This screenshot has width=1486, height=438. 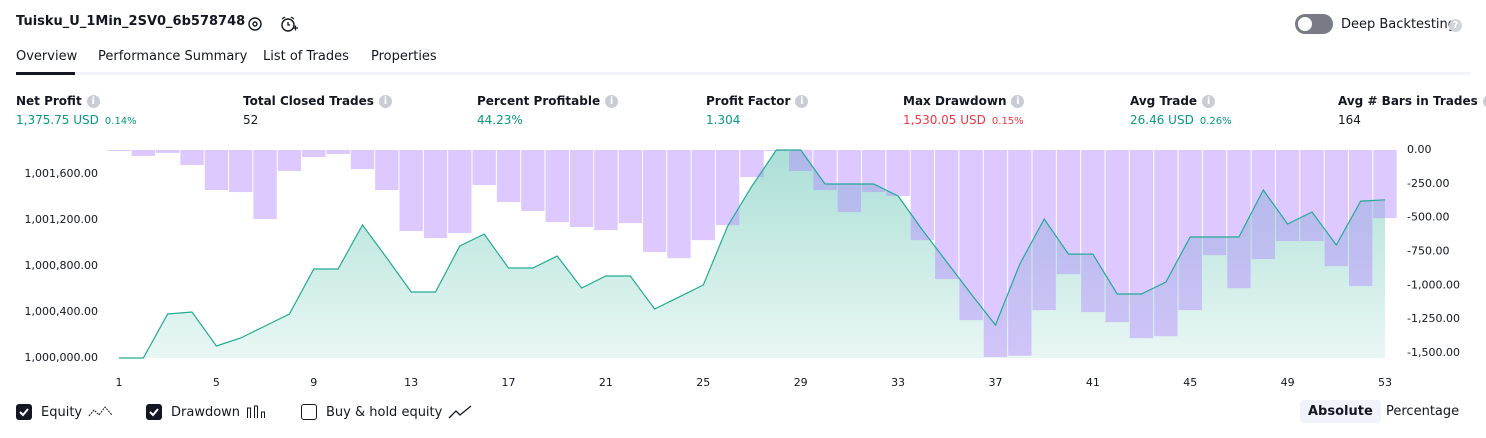 What do you see at coordinates (216, 382) in the screenshot?
I see `x-tick-label: 5` at bounding box center [216, 382].